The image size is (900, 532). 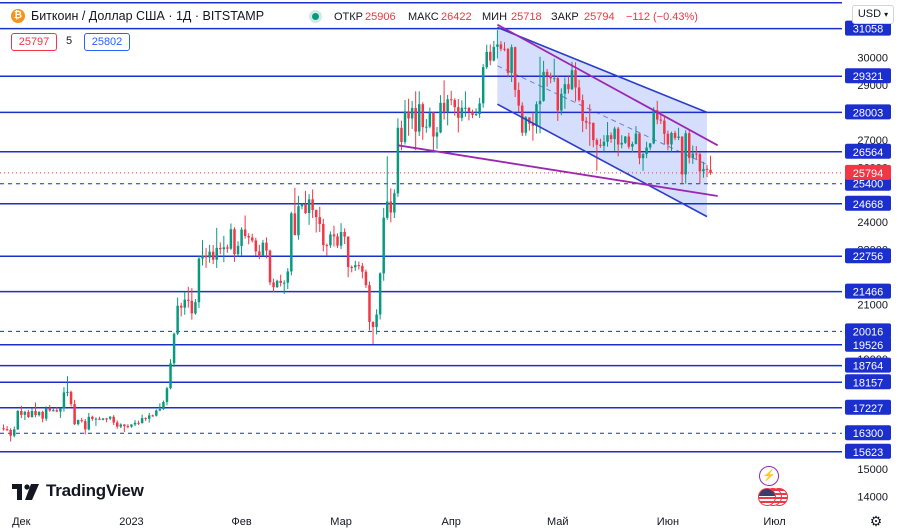 What do you see at coordinates (34, 42) in the screenshot?
I see `bid-price-box: 25797` at bounding box center [34, 42].